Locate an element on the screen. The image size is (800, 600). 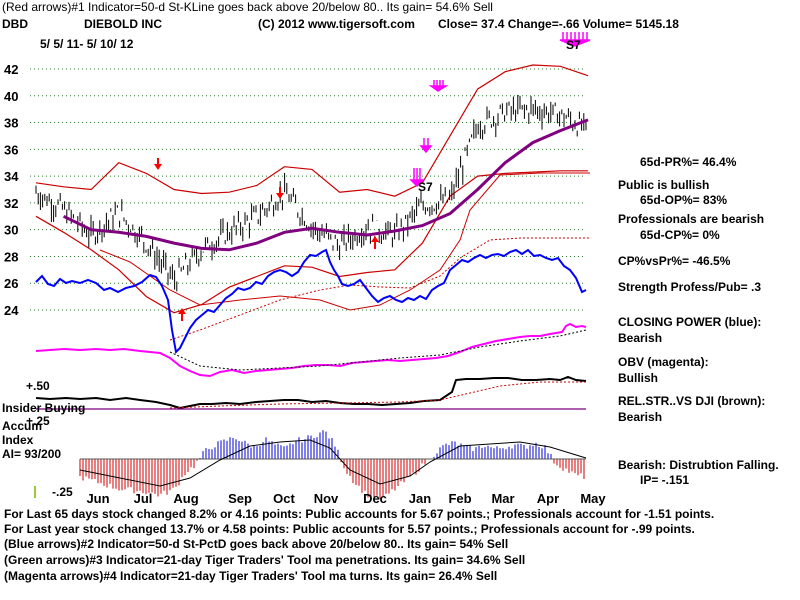
outer-envelope-line is located at coordinates (344, 241).